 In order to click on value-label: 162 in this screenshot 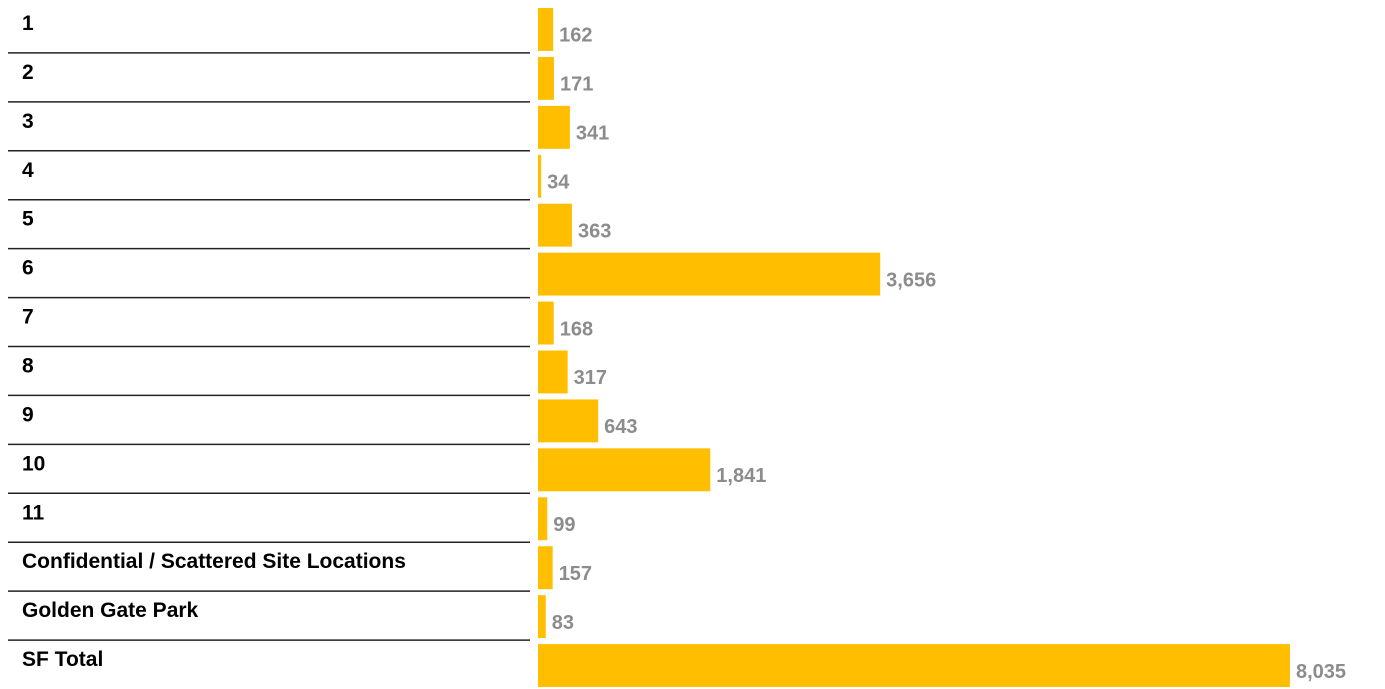, I will do `click(575, 36)`.